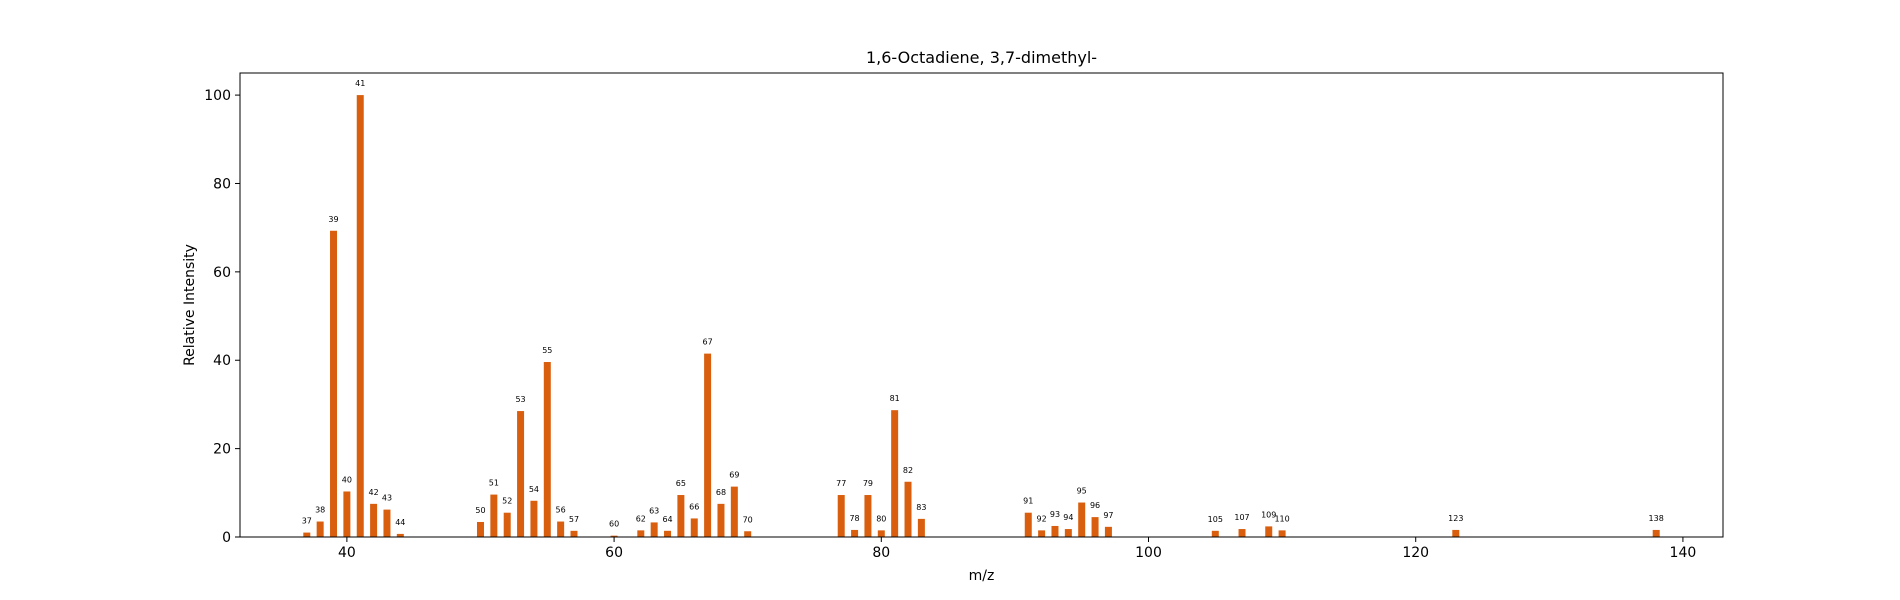 This screenshot has height=600, width=1900. Describe the element at coordinates (1455, 518) in the screenshot. I see `bar-label-123: 123` at that location.